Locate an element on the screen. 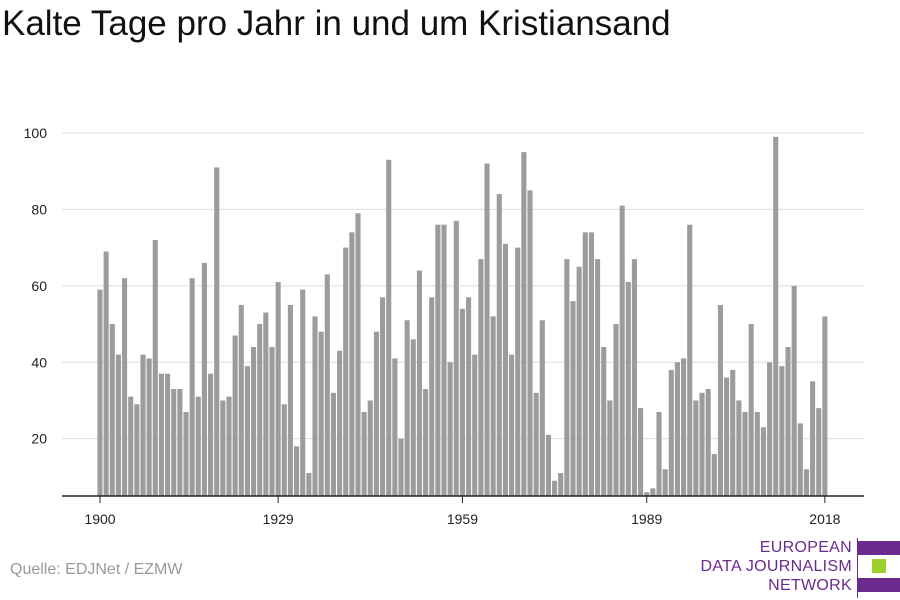 The height and width of the screenshot is (600, 900). x-axis-ticks: 1900 1929 1959 1989 2018 is located at coordinates (462, 511).